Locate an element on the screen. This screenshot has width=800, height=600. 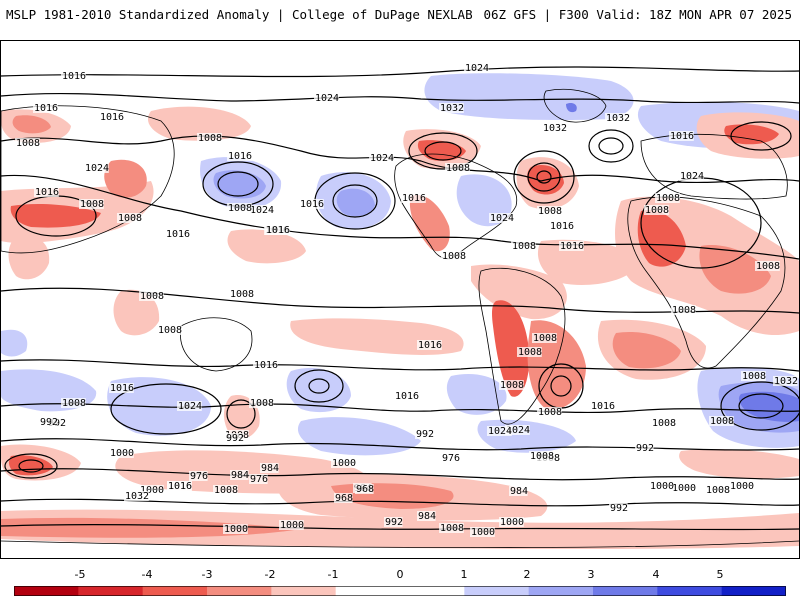
colorbar-tick-label: -3 is located at coordinates (207, 574).